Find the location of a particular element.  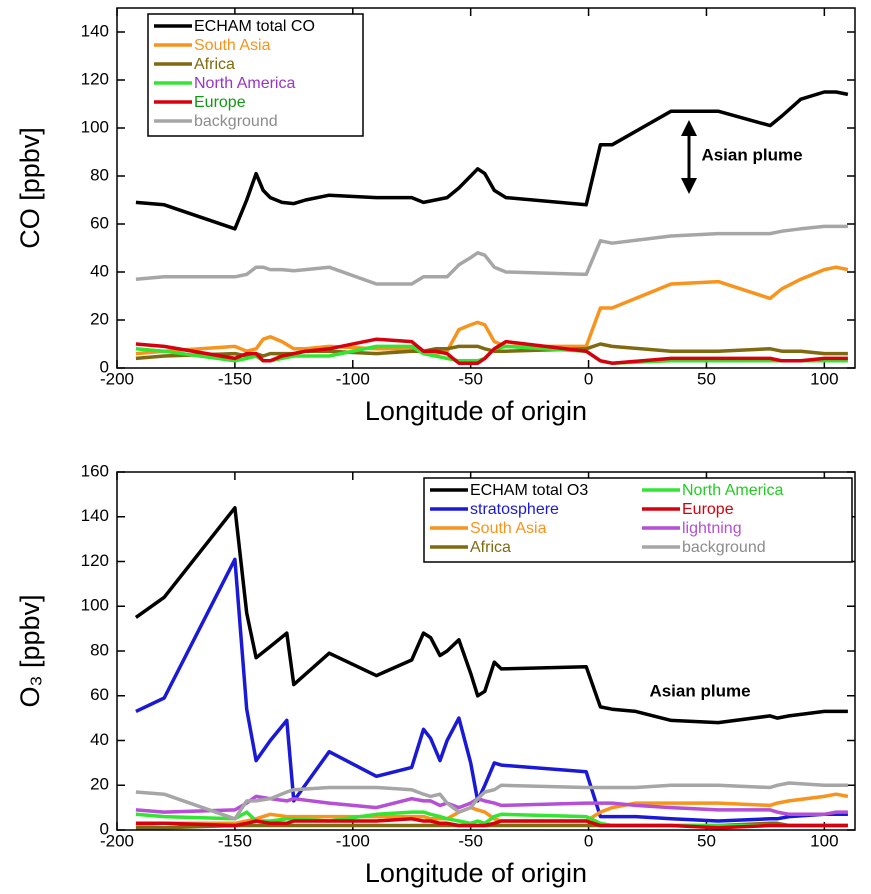

legend-label: ECHAM total CO is located at coordinates (254, 26).